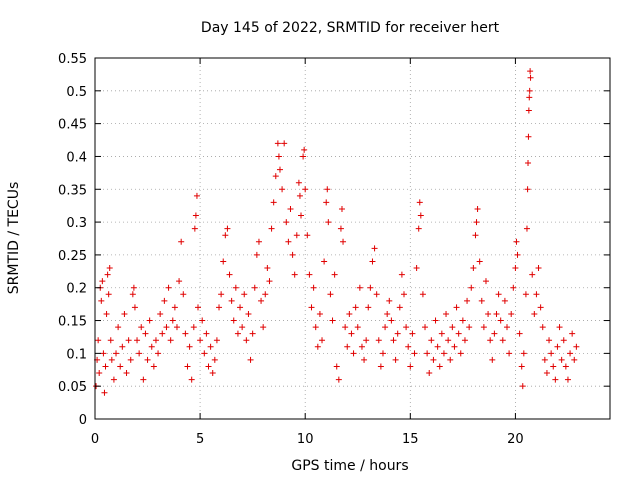 The image size is (640, 480). I want to click on y-tick-label: 0.05, so click(72, 387).